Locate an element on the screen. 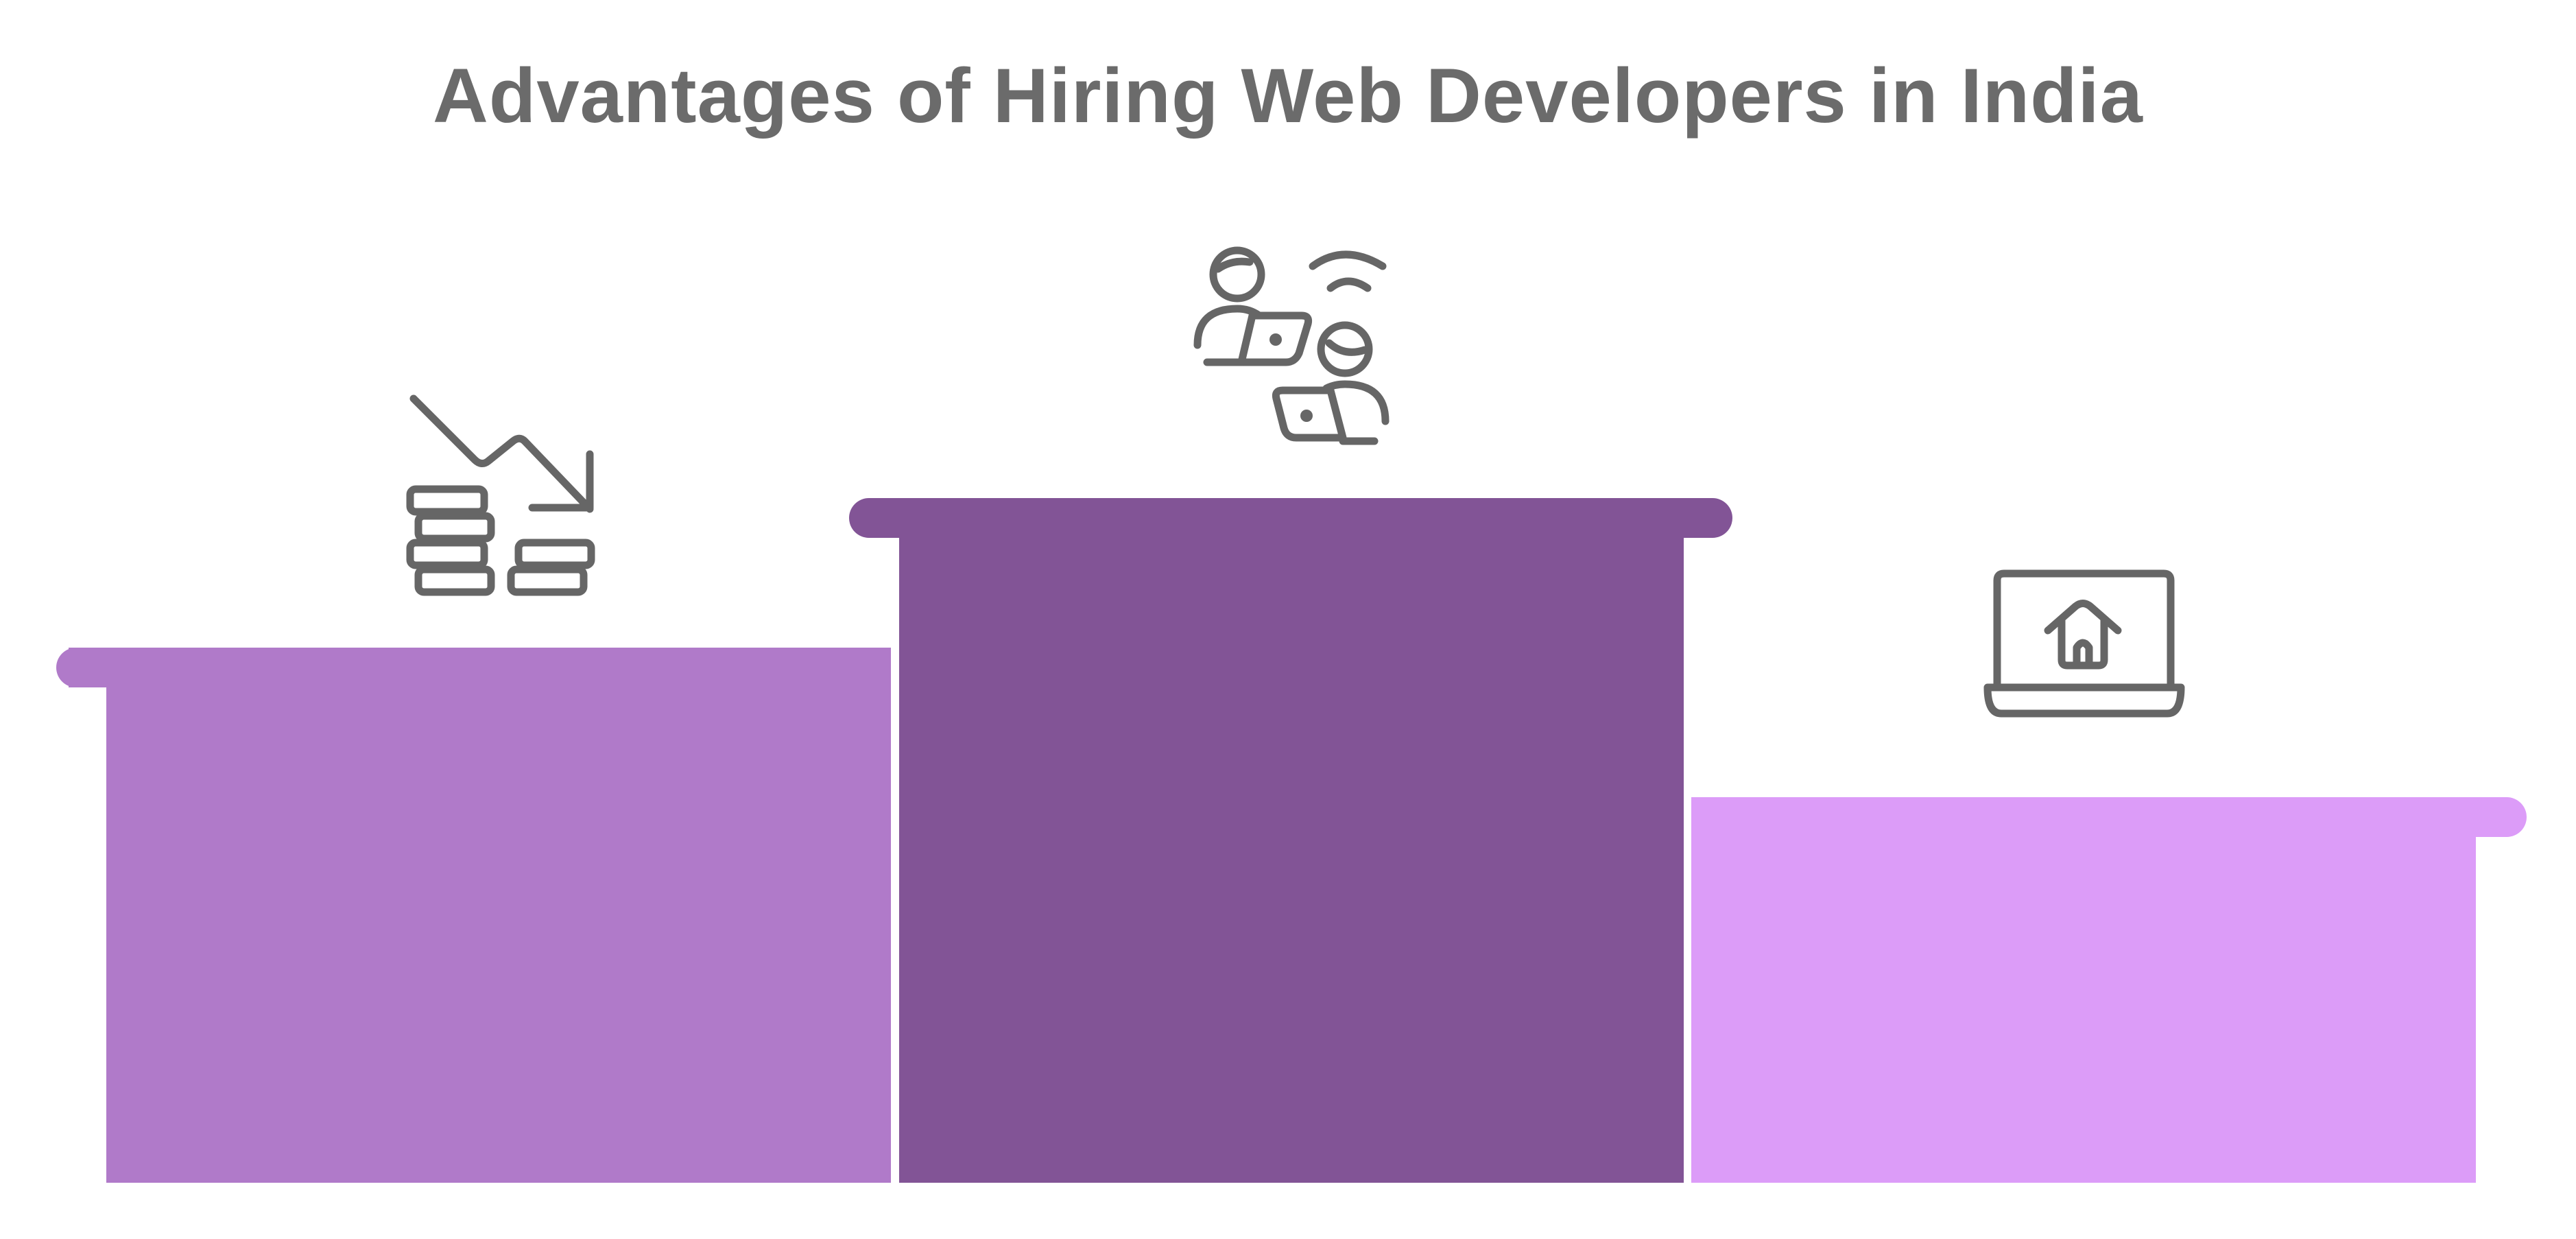 The image size is (2576, 1239). podium-step-left-body is located at coordinates (498, 935).